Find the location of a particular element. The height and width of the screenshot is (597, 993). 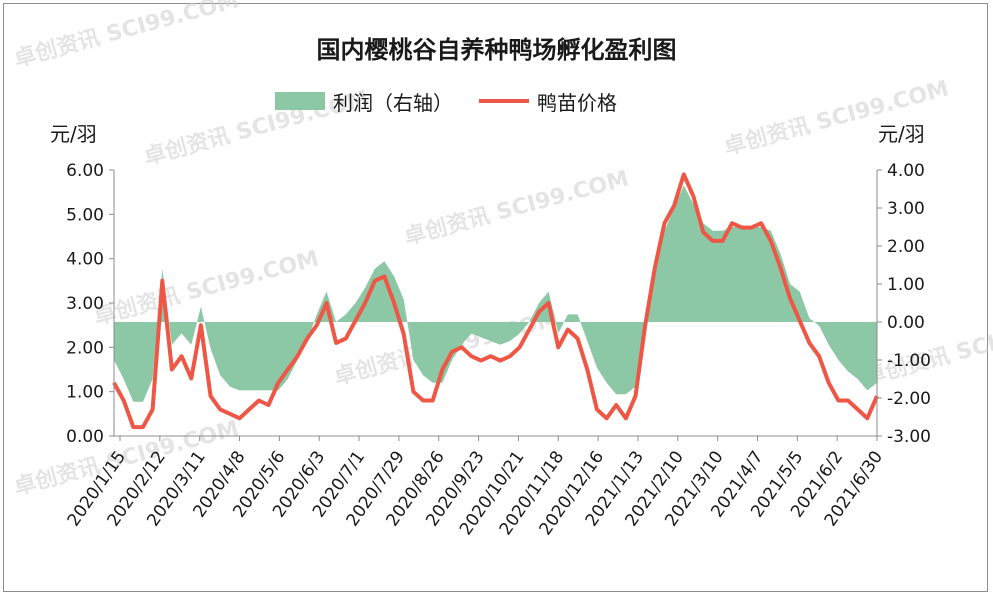

left-tick-label: 6.00 is located at coordinates (85, 171).